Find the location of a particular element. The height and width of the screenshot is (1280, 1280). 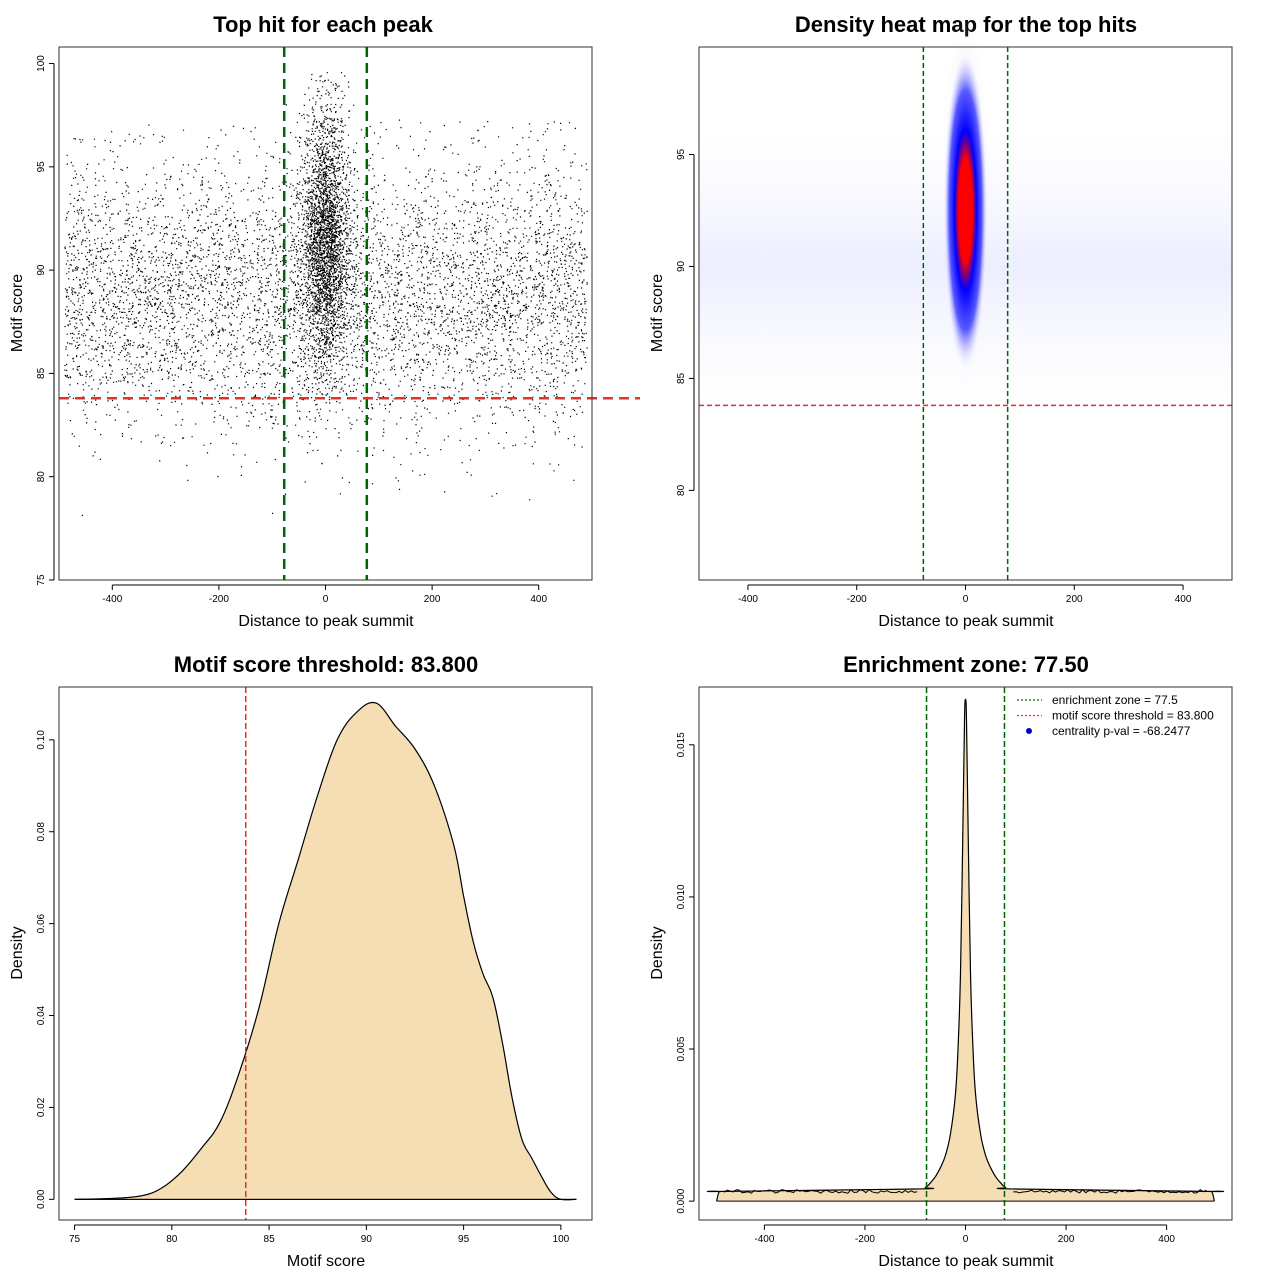

legend-label: centrality p-val = -68.2477 is located at coordinates (1121, 731).